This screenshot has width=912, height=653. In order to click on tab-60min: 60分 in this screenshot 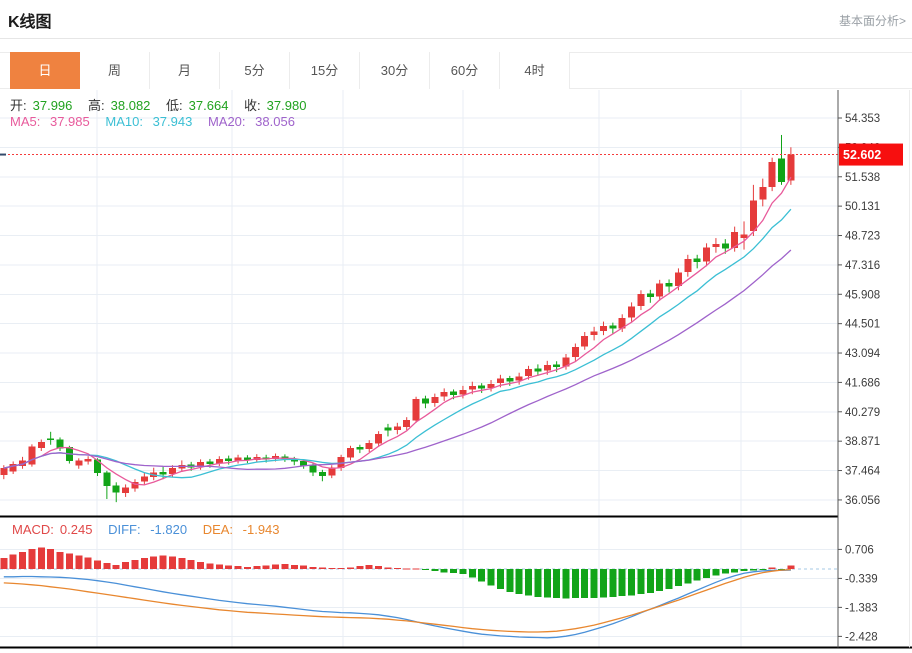, I will do `click(465, 70)`.